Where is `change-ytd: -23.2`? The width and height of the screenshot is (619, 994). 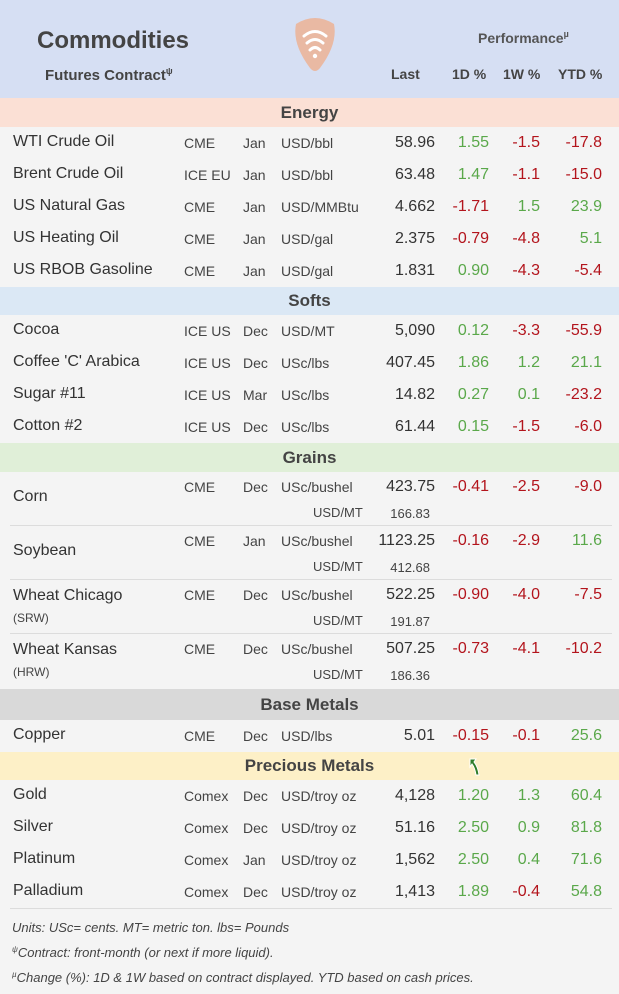
change-ytd: -23.2 is located at coordinates (583, 394).